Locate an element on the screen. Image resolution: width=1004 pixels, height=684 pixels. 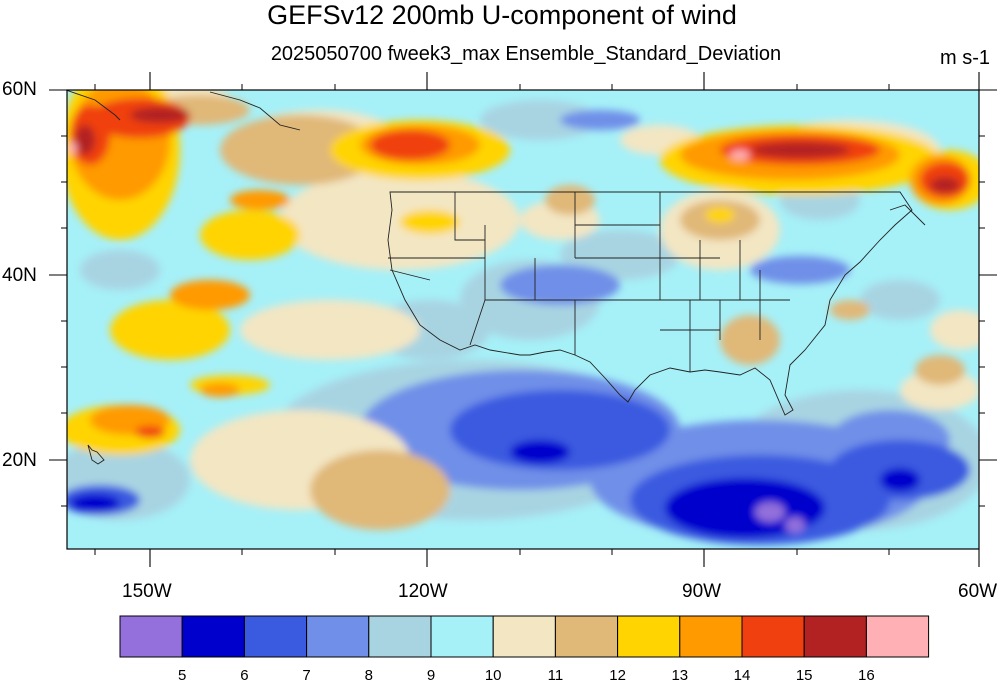
colorbar-tick-label: 16 is located at coordinates (866, 675).